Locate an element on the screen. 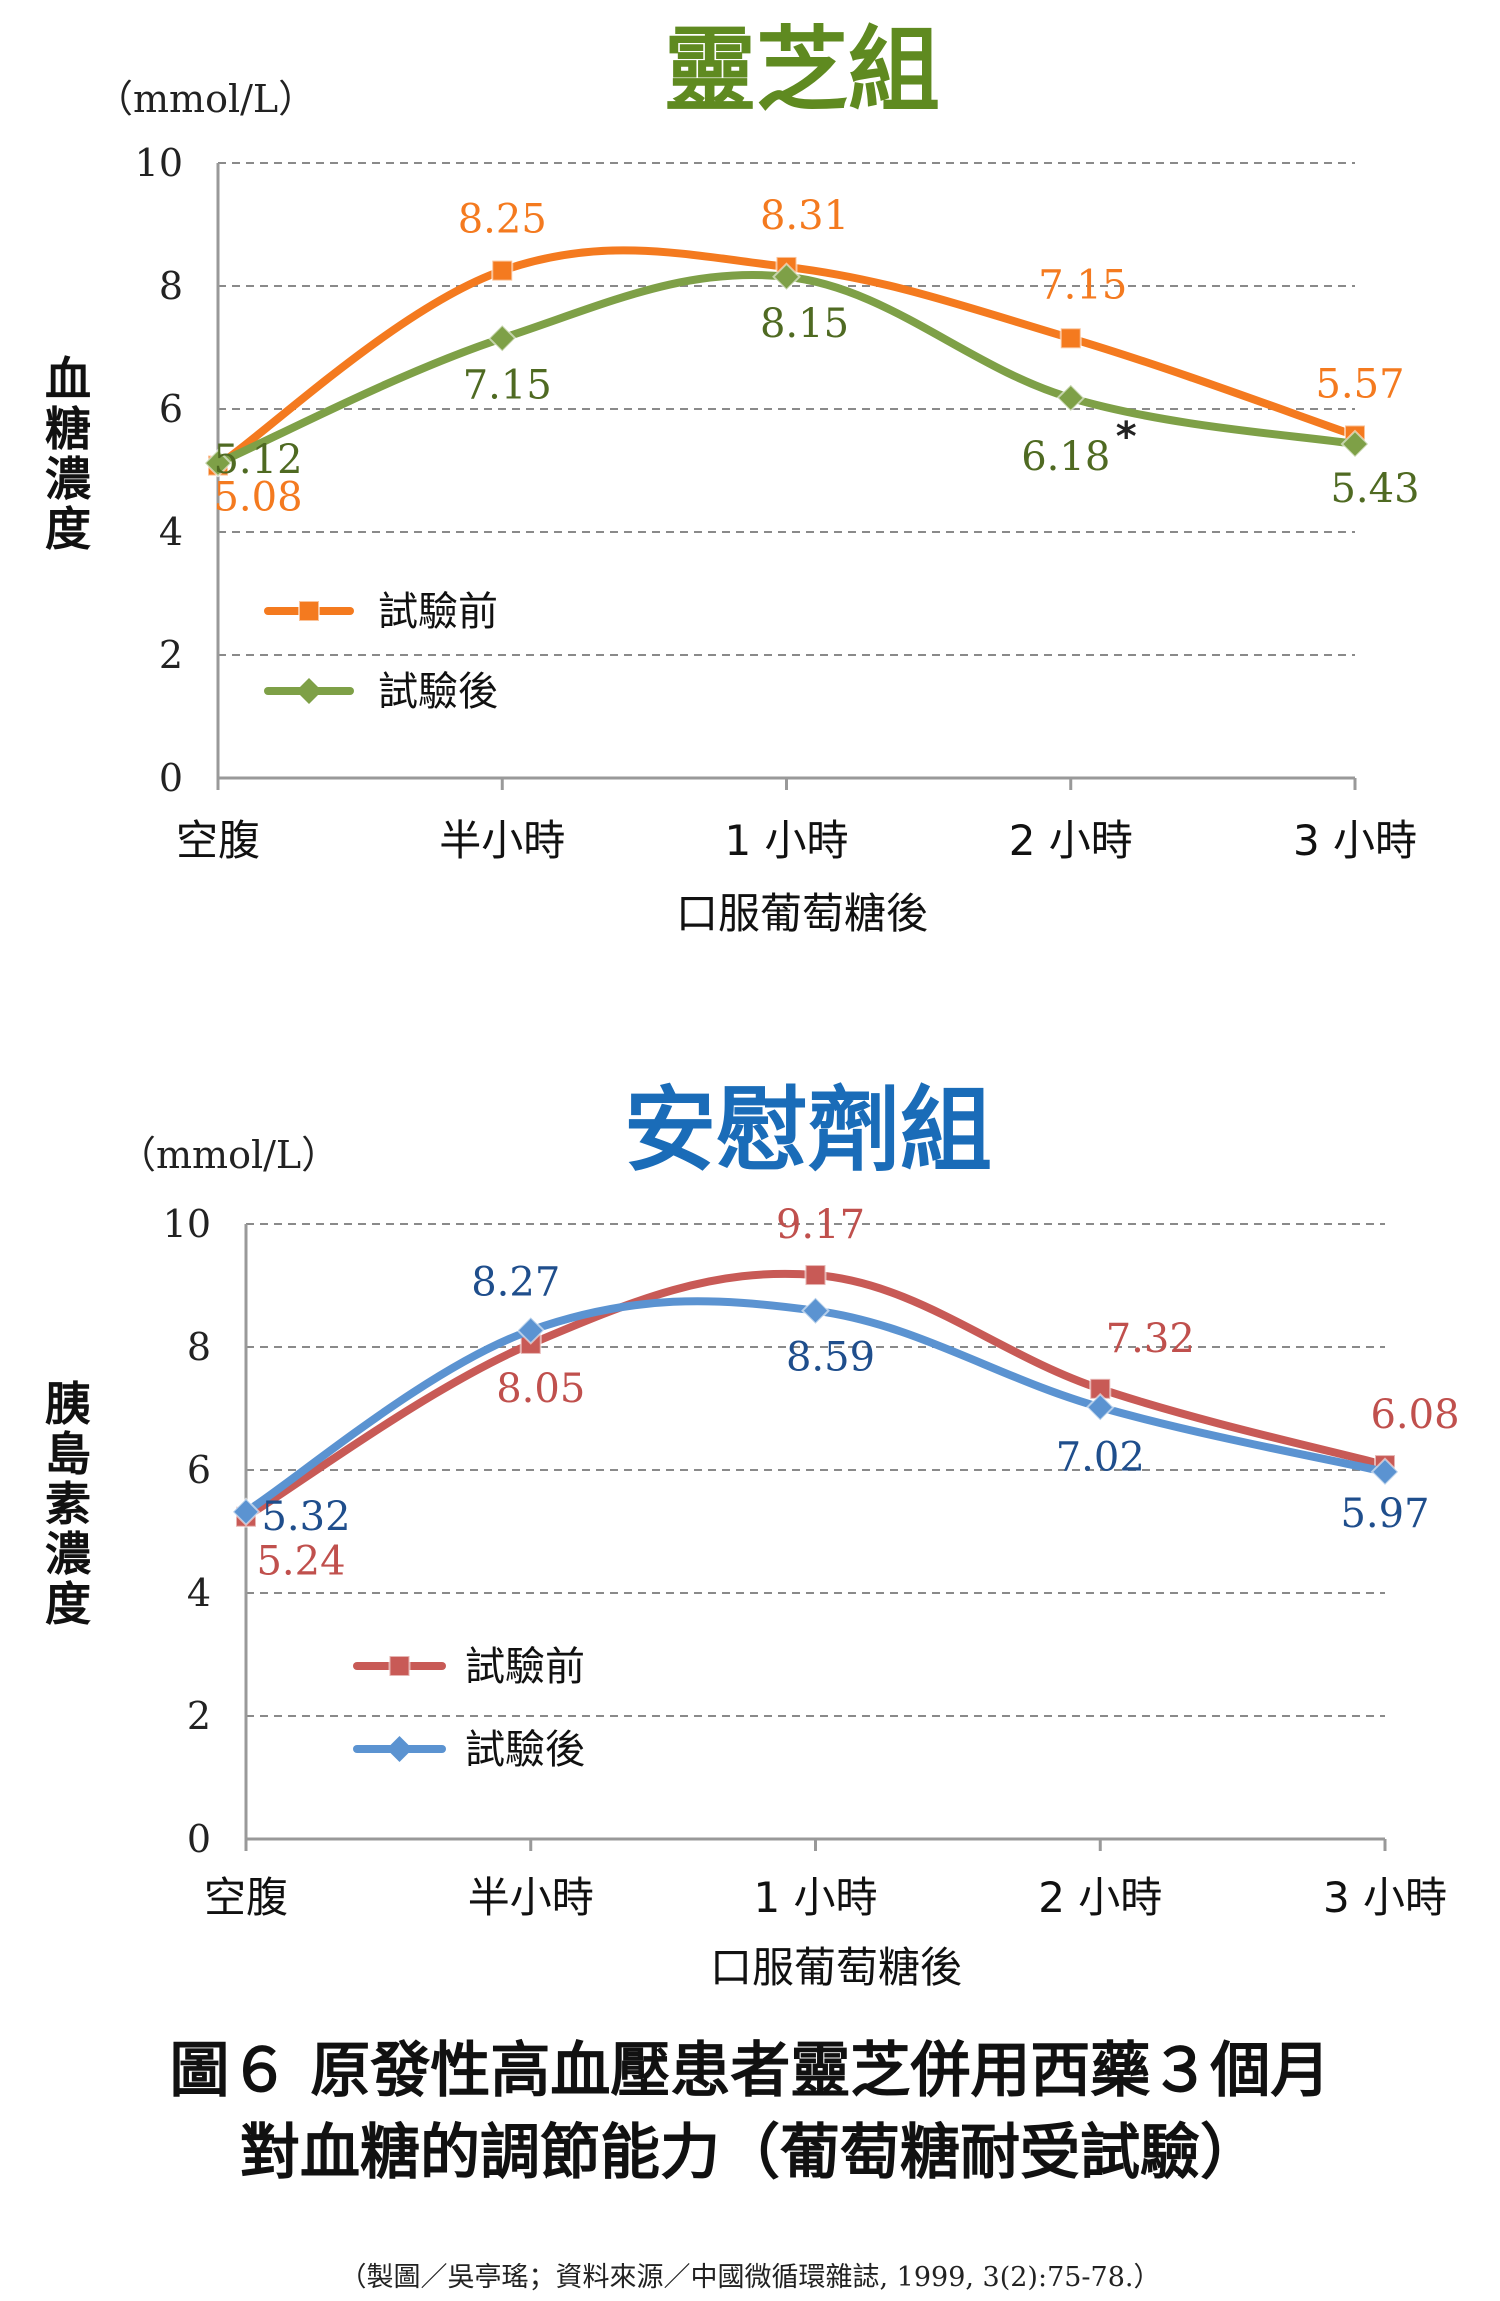 The height and width of the screenshot is (2301, 1500). data-label: 6.08 is located at coordinates (1414, 1415).